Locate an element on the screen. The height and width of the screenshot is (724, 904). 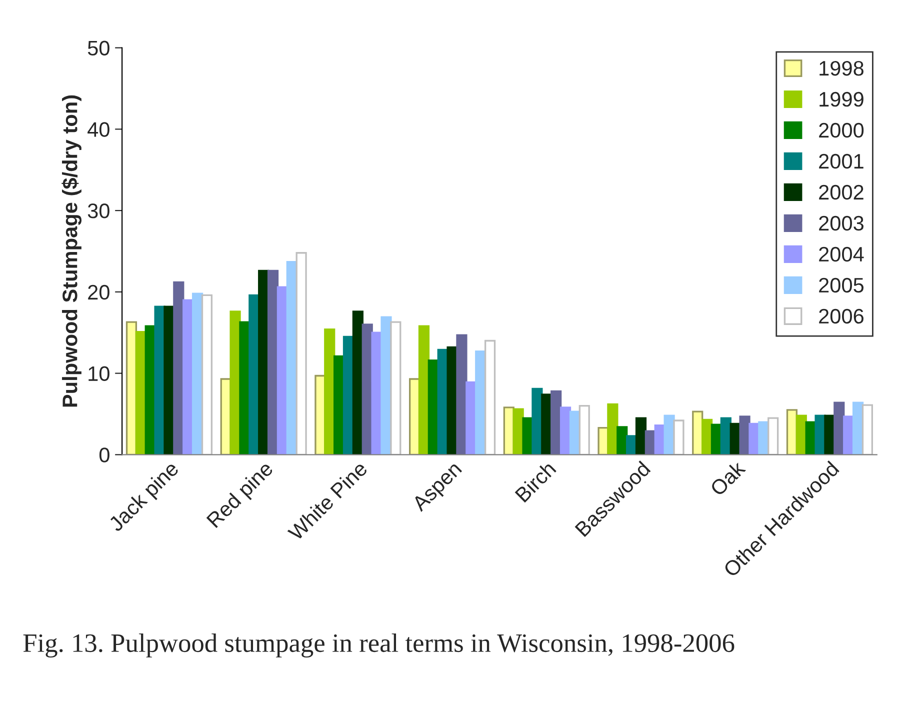
legend-label: 1999 is located at coordinates (842, 99).